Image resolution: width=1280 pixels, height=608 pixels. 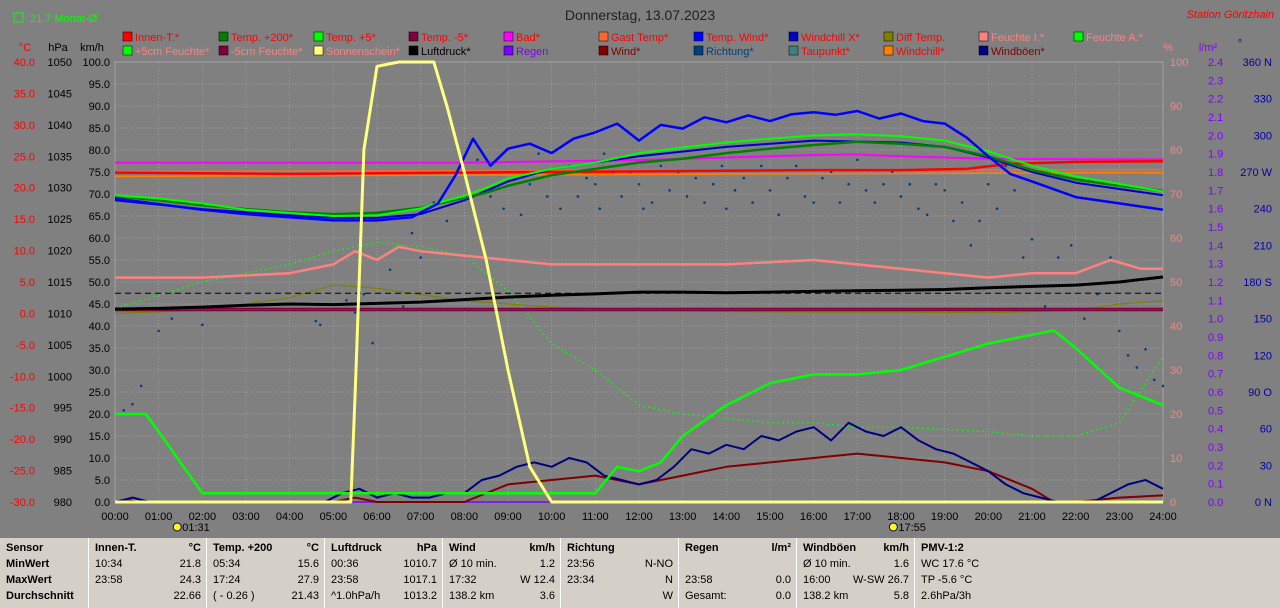 What do you see at coordinates (826, 596) in the screenshot?
I see `stats-cell: 138.2 km` at bounding box center [826, 596].